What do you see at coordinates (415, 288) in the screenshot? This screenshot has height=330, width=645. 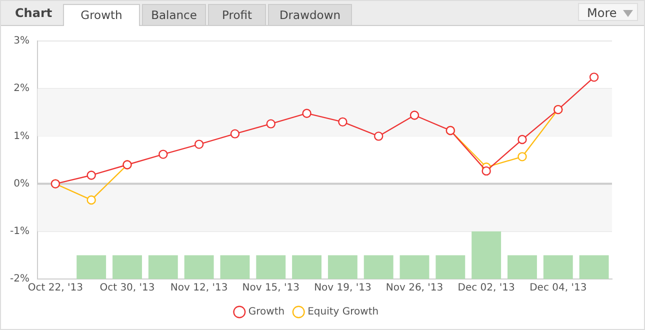 I see `x-tick-label: Nov 26, '13` at bounding box center [415, 288].